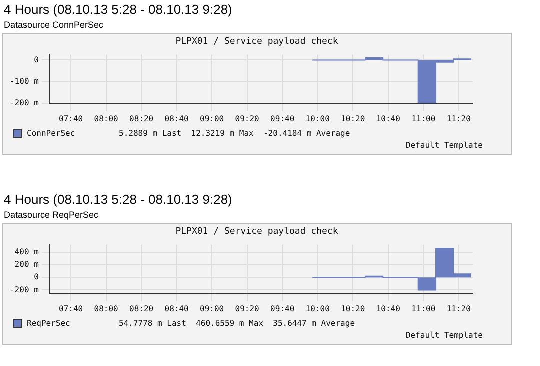  Describe the element at coordinates (52, 215) in the screenshot. I see `chart-subtitle: Datasource ReqPerSec` at that location.